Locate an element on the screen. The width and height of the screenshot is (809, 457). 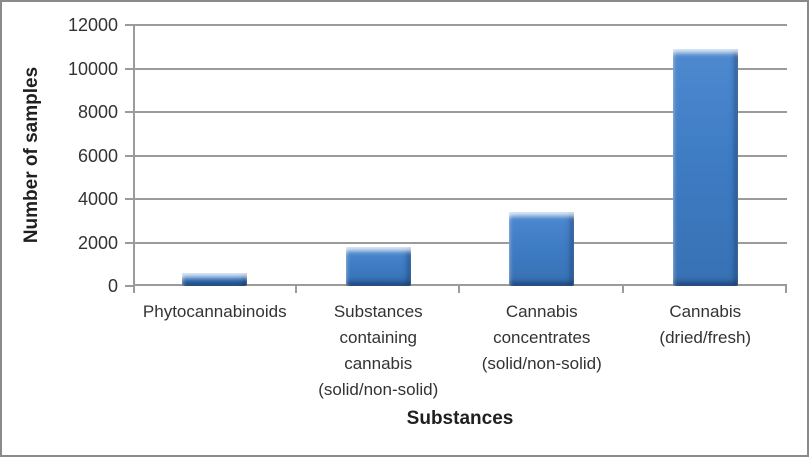
category-label-line: concentrates is located at coordinates (542, 337).